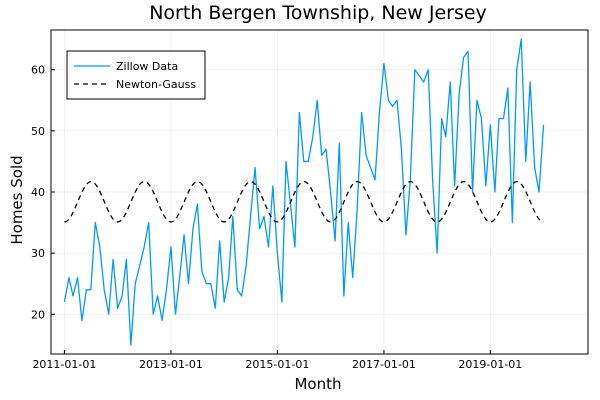 The width and height of the screenshot is (600, 400). Describe the element at coordinates (317, 384) in the screenshot. I see `x-axis-label: Month` at that location.